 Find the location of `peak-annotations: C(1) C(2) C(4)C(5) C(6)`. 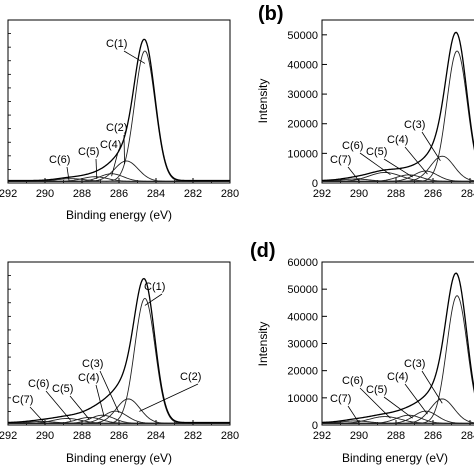

peak-annotations: C(1) C(2) C(4)C(5) C(6) is located at coordinates (97, 109).